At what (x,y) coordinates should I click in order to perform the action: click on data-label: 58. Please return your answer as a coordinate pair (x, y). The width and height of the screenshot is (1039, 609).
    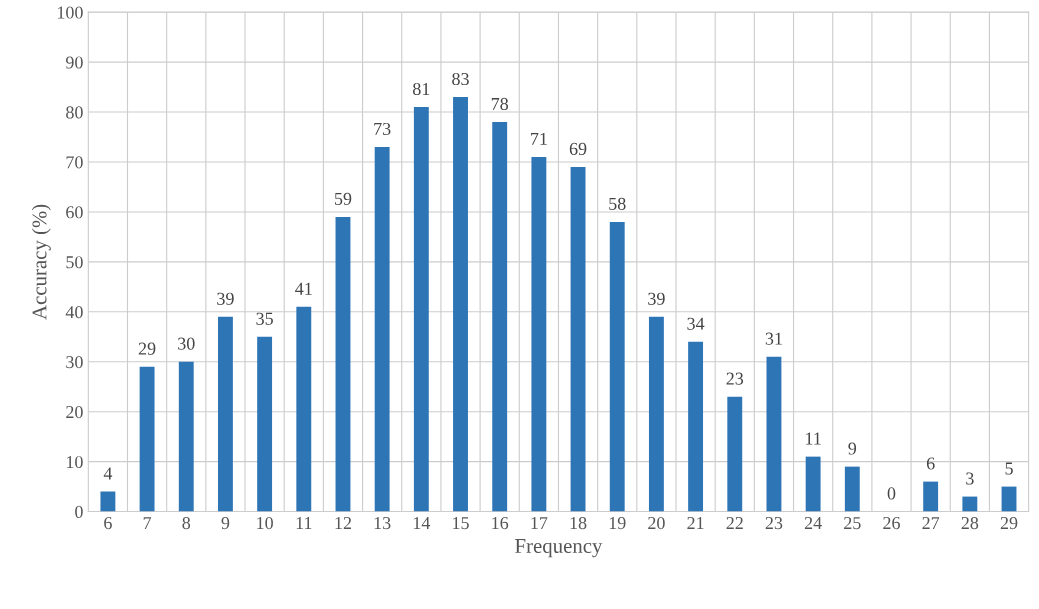
    Looking at the image, I should click on (617, 203).